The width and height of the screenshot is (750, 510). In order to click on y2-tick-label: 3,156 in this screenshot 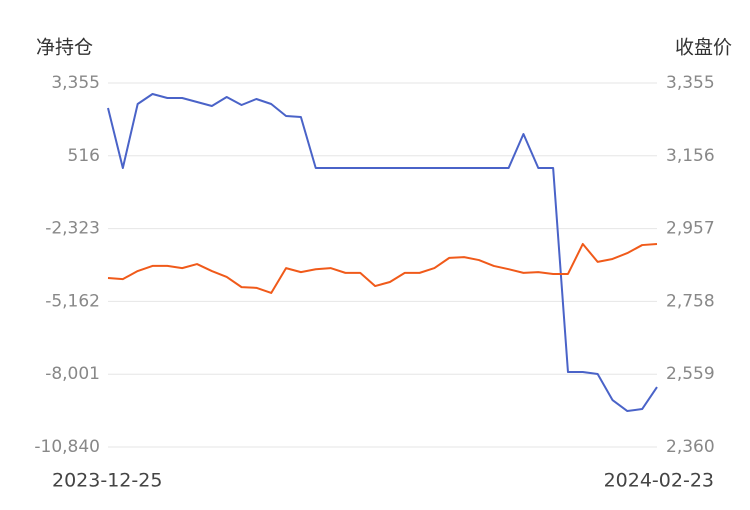, I will do `click(690, 156)`.